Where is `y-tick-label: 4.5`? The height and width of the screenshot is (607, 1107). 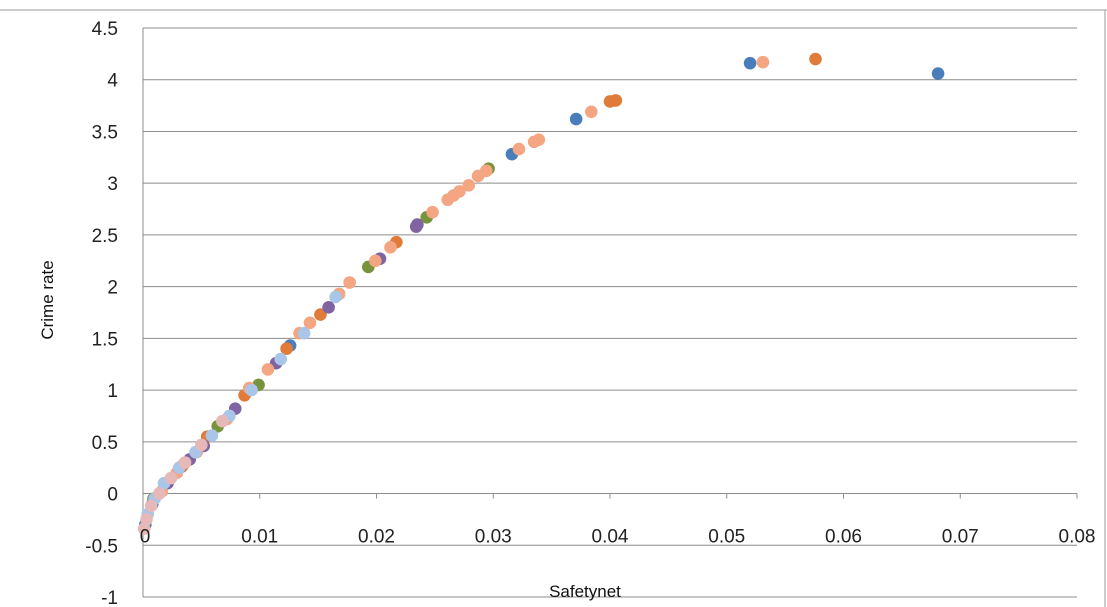
y-tick-label: 4.5 is located at coordinates (105, 29).